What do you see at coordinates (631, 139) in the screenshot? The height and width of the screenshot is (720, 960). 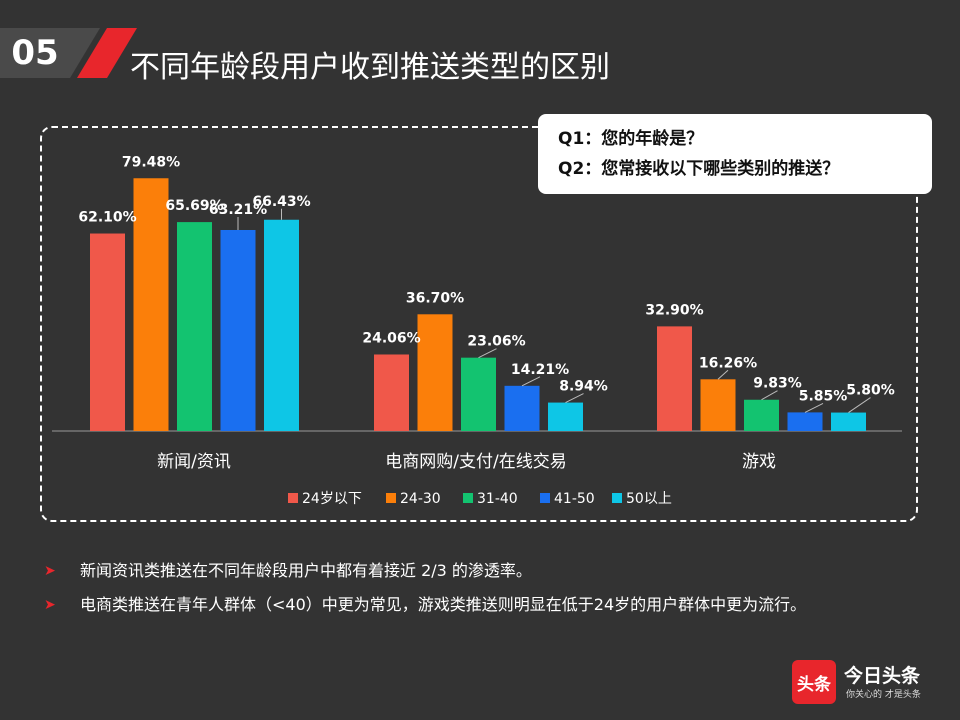 I see `question-1: Q1：您的年龄是？` at bounding box center [631, 139].